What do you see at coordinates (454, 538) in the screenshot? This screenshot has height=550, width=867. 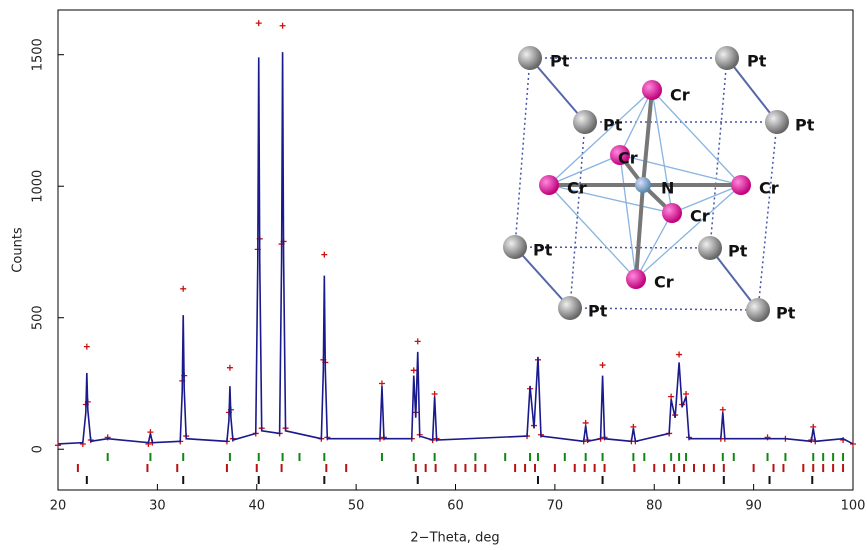 I see `x-axis-label: 2−Theta, deg` at bounding box center [454, 538].